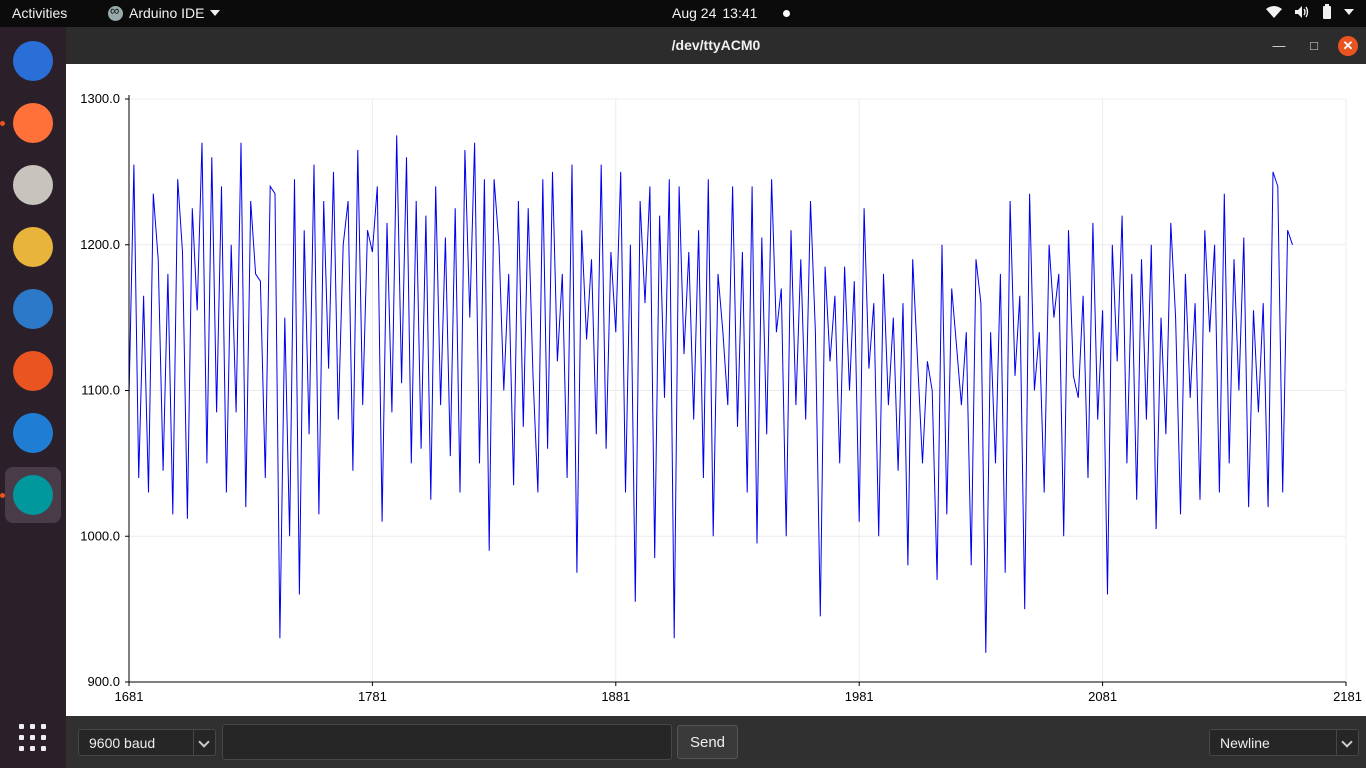 This screenshot has width=1366, height=768. I want to click on dock-item-help, so click(33, 433).